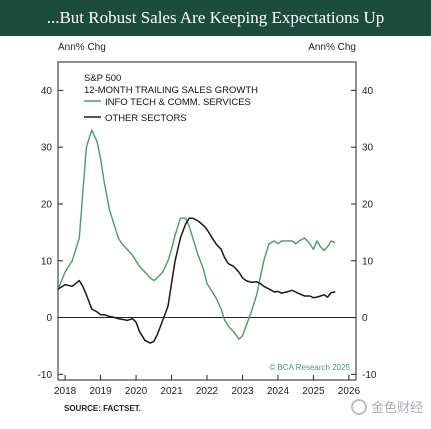 This screenshot has height=429, width=431. What do you see at coordinates (50, 233) in the screenshot?
I see `left-axis-ticks: 40 30 20 10 0 -10` at bounding box center [50, 233].